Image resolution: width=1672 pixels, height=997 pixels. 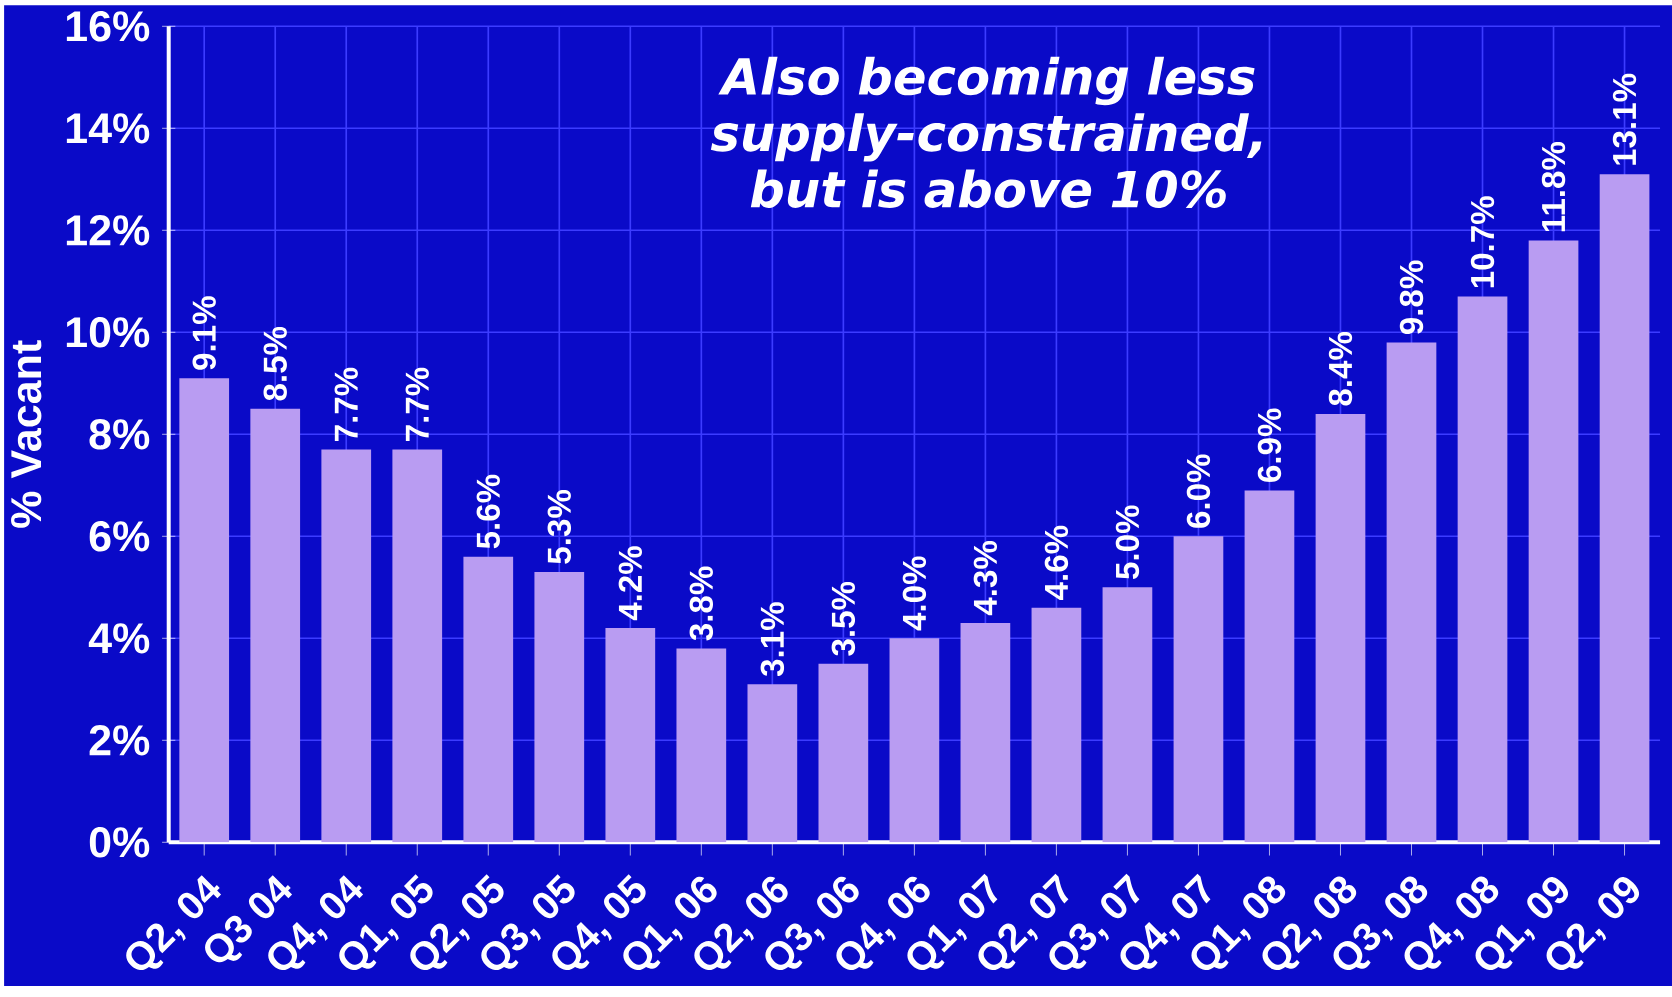 I want to click on data-label: 4.2%, so click(x=630, y=583).